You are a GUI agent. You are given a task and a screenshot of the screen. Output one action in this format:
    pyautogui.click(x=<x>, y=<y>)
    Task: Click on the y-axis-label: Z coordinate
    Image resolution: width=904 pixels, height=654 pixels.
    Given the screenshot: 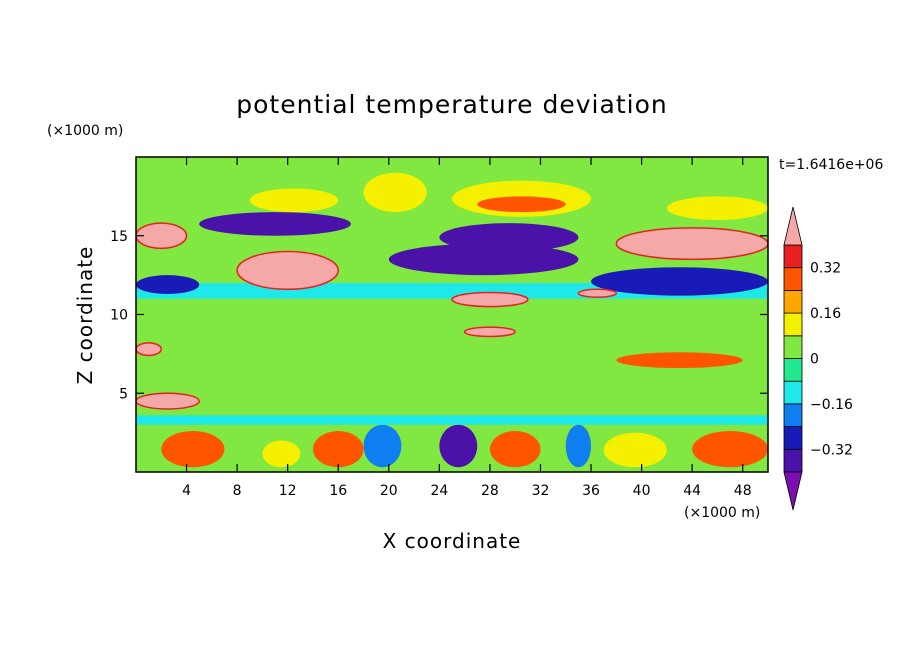 What is the action you would take?
    pyautogui.click(x=85, y=315)
    